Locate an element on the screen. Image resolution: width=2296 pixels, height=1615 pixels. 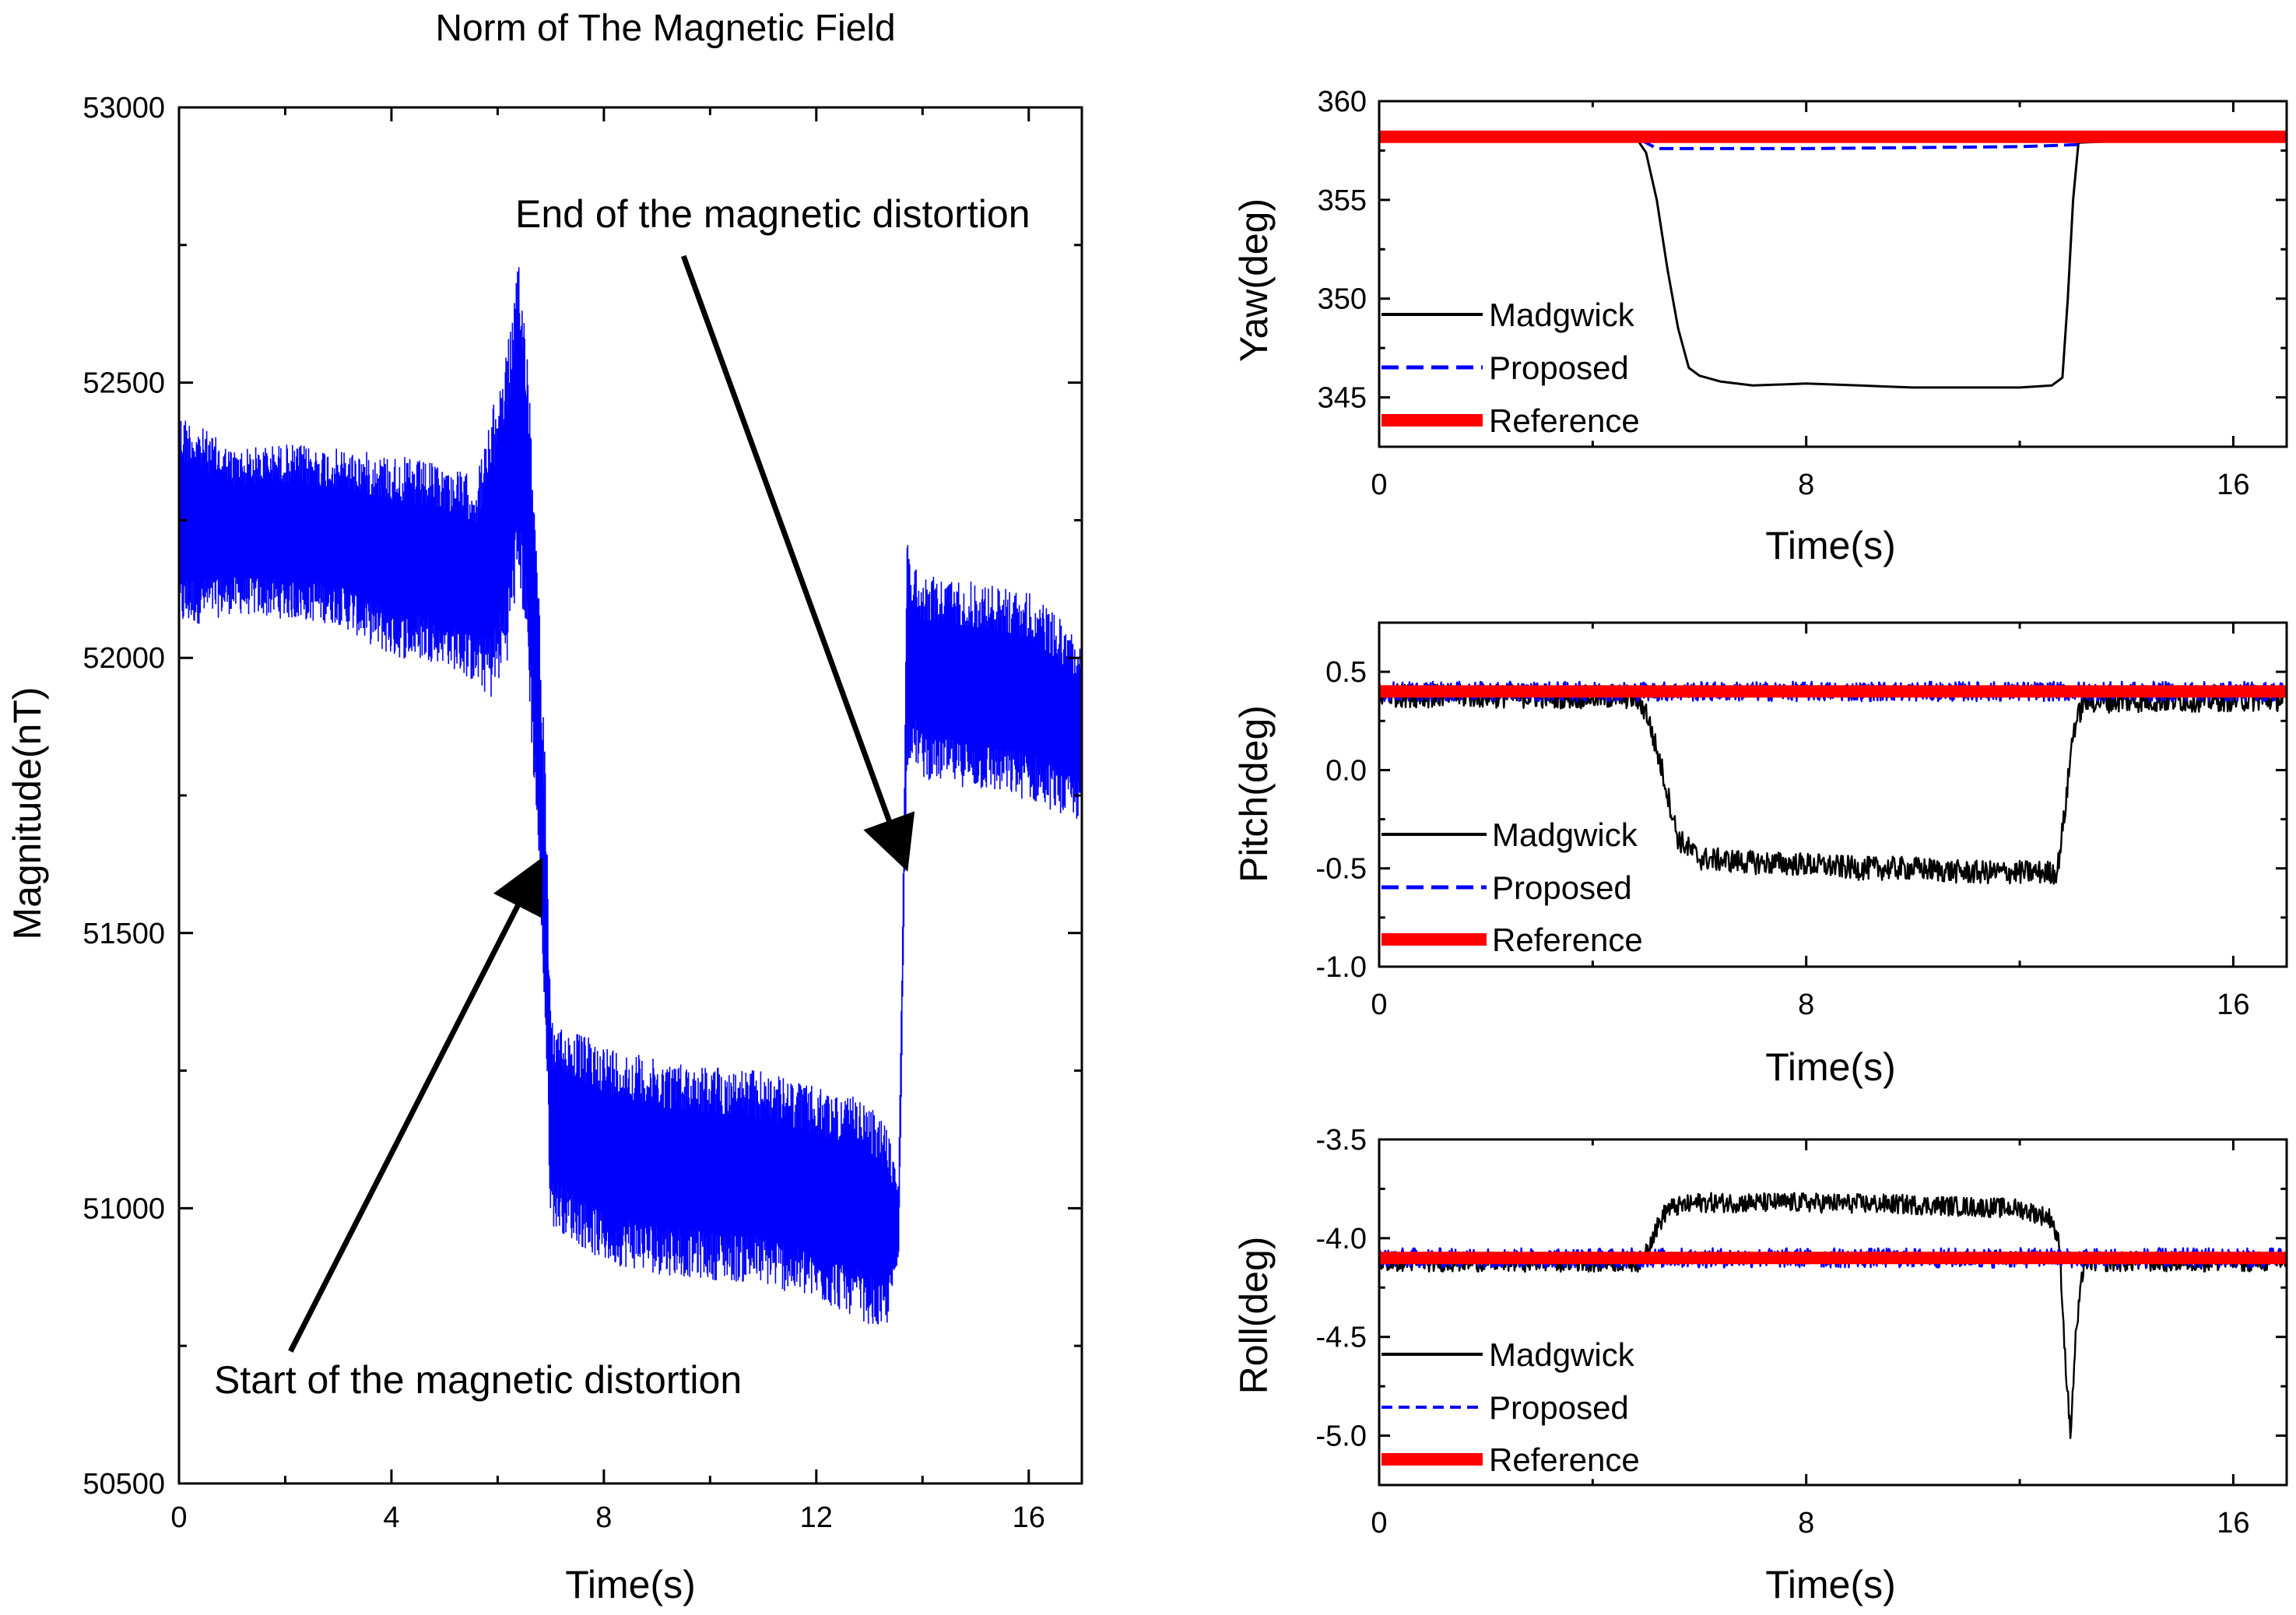
y-tick-label: 345 is located at coordinates (1342, 398).